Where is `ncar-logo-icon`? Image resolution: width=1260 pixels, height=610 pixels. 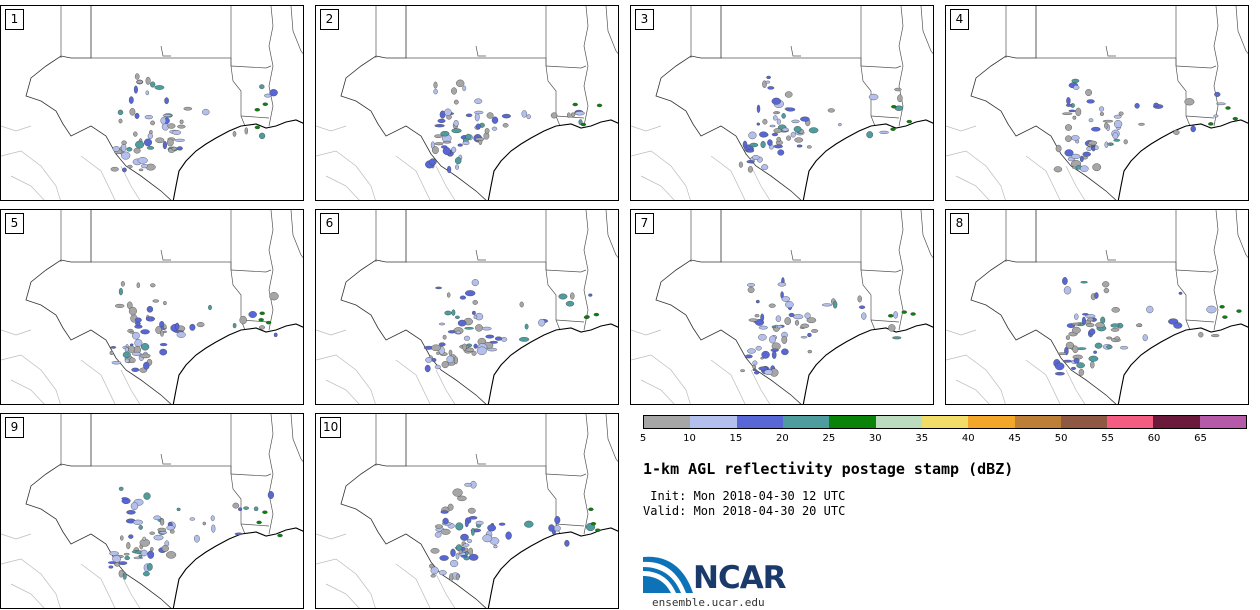 ncar-logo-icon is located at coordinates (668, 574).